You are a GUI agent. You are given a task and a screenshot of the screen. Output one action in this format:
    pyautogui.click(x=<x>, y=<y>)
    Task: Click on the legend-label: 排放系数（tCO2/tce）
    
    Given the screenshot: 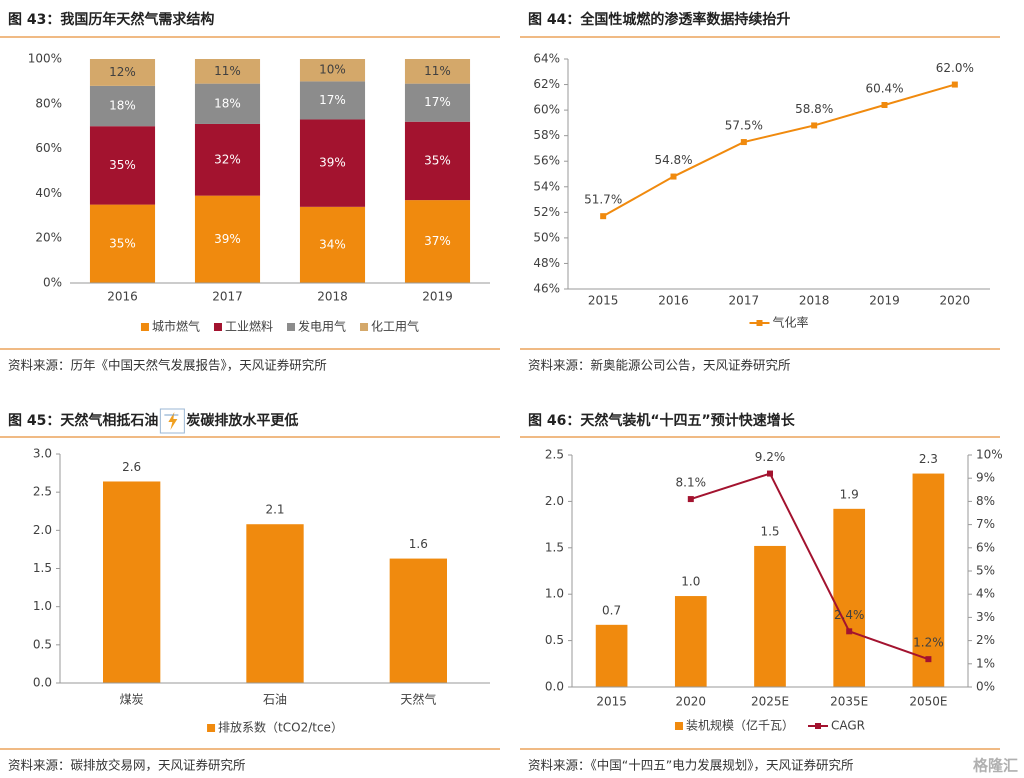 What is the action you would take?
    pyautogui.click(x=280, y=727)
    